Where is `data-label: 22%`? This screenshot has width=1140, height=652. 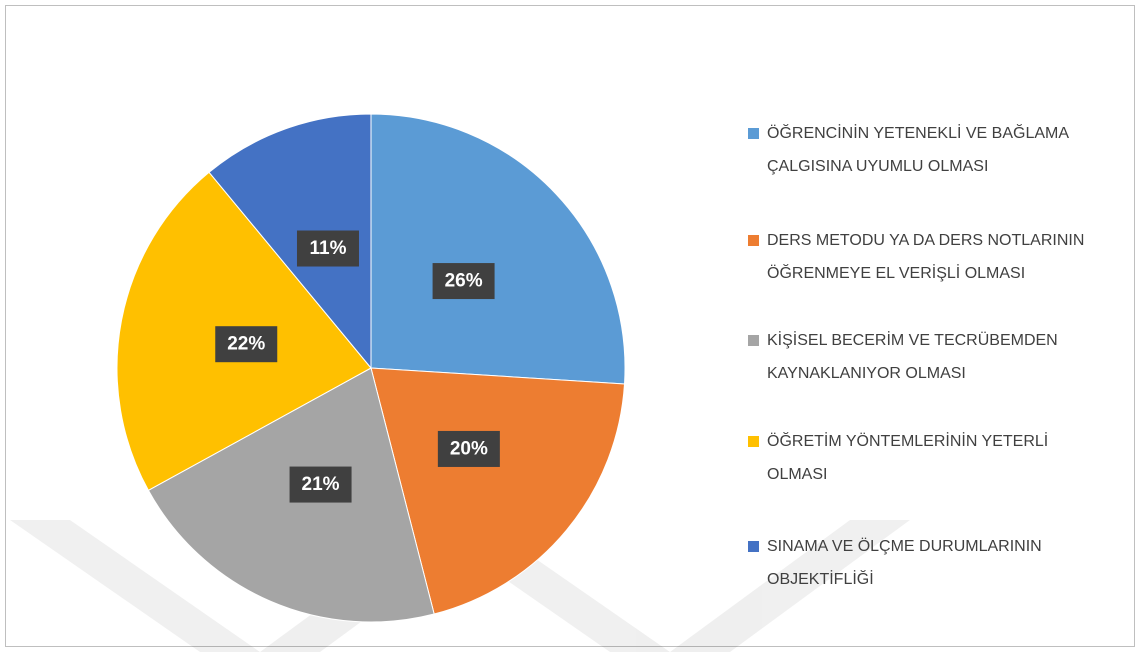 data-label: 22% is located at coordinates (246, 344).